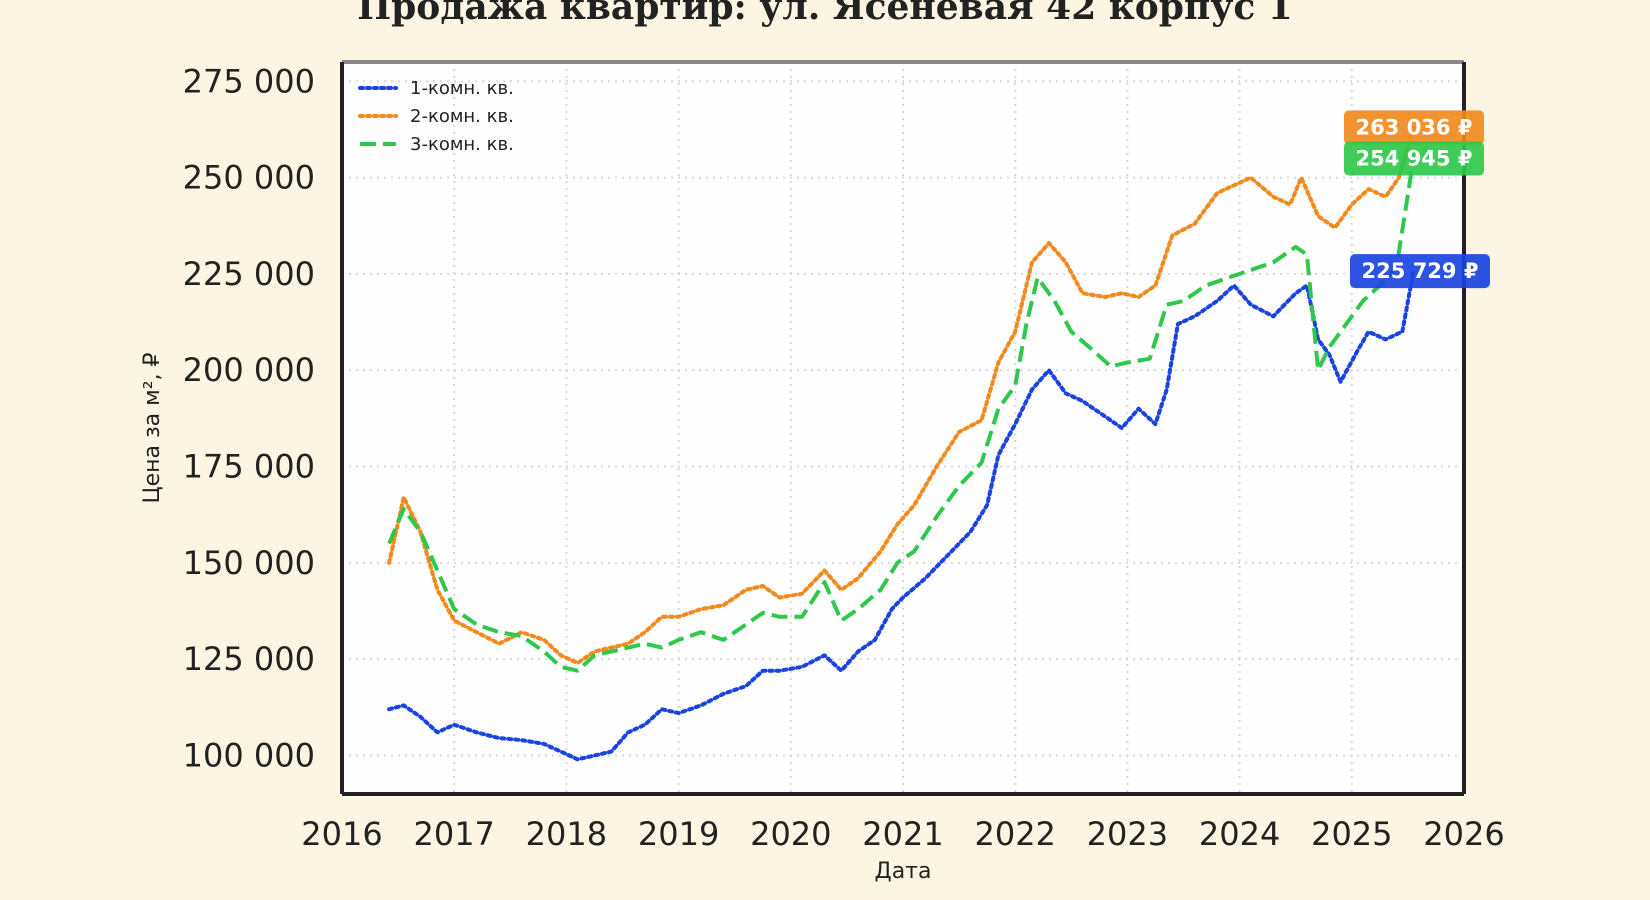 The height and width of the screenshot is (900, 1650). Describe the element at coordinates (790, 834) in the screenshot. I see `x-tick-label: 2020` at that location.